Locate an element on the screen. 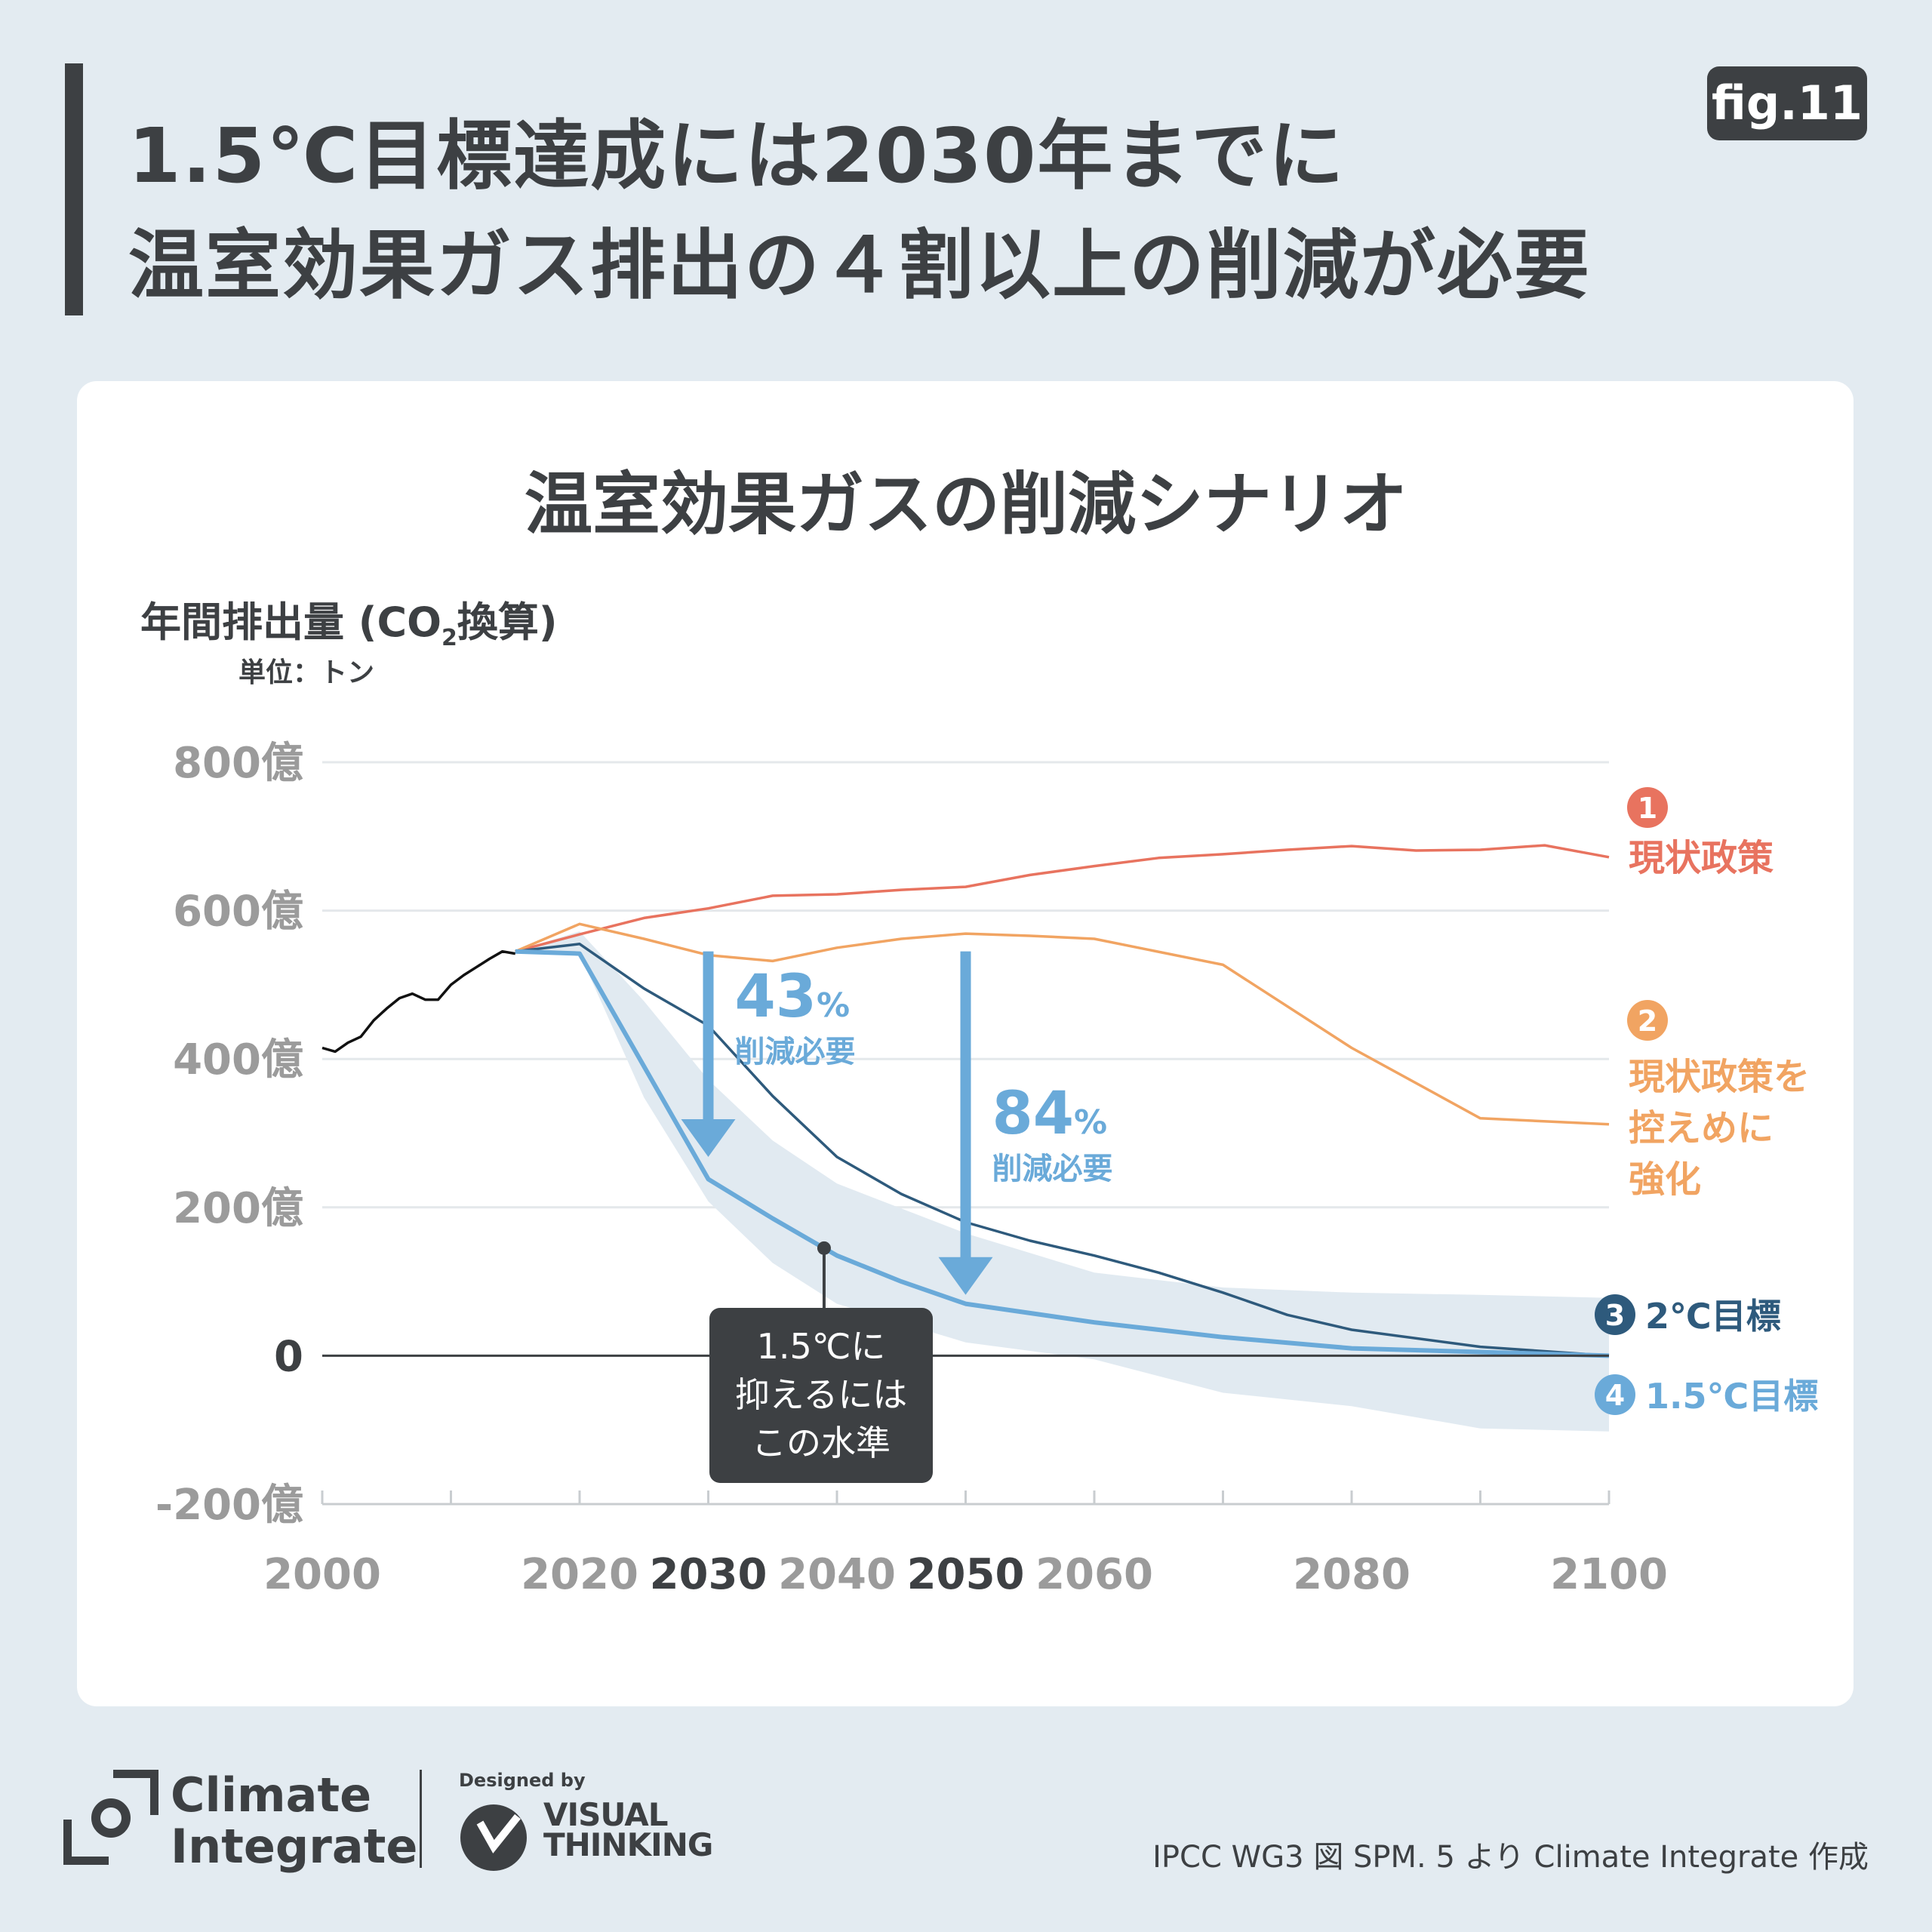 The image size is (1932, 1932). x-tick-label-7: 2100 is located at coordinates (1609, 1574).